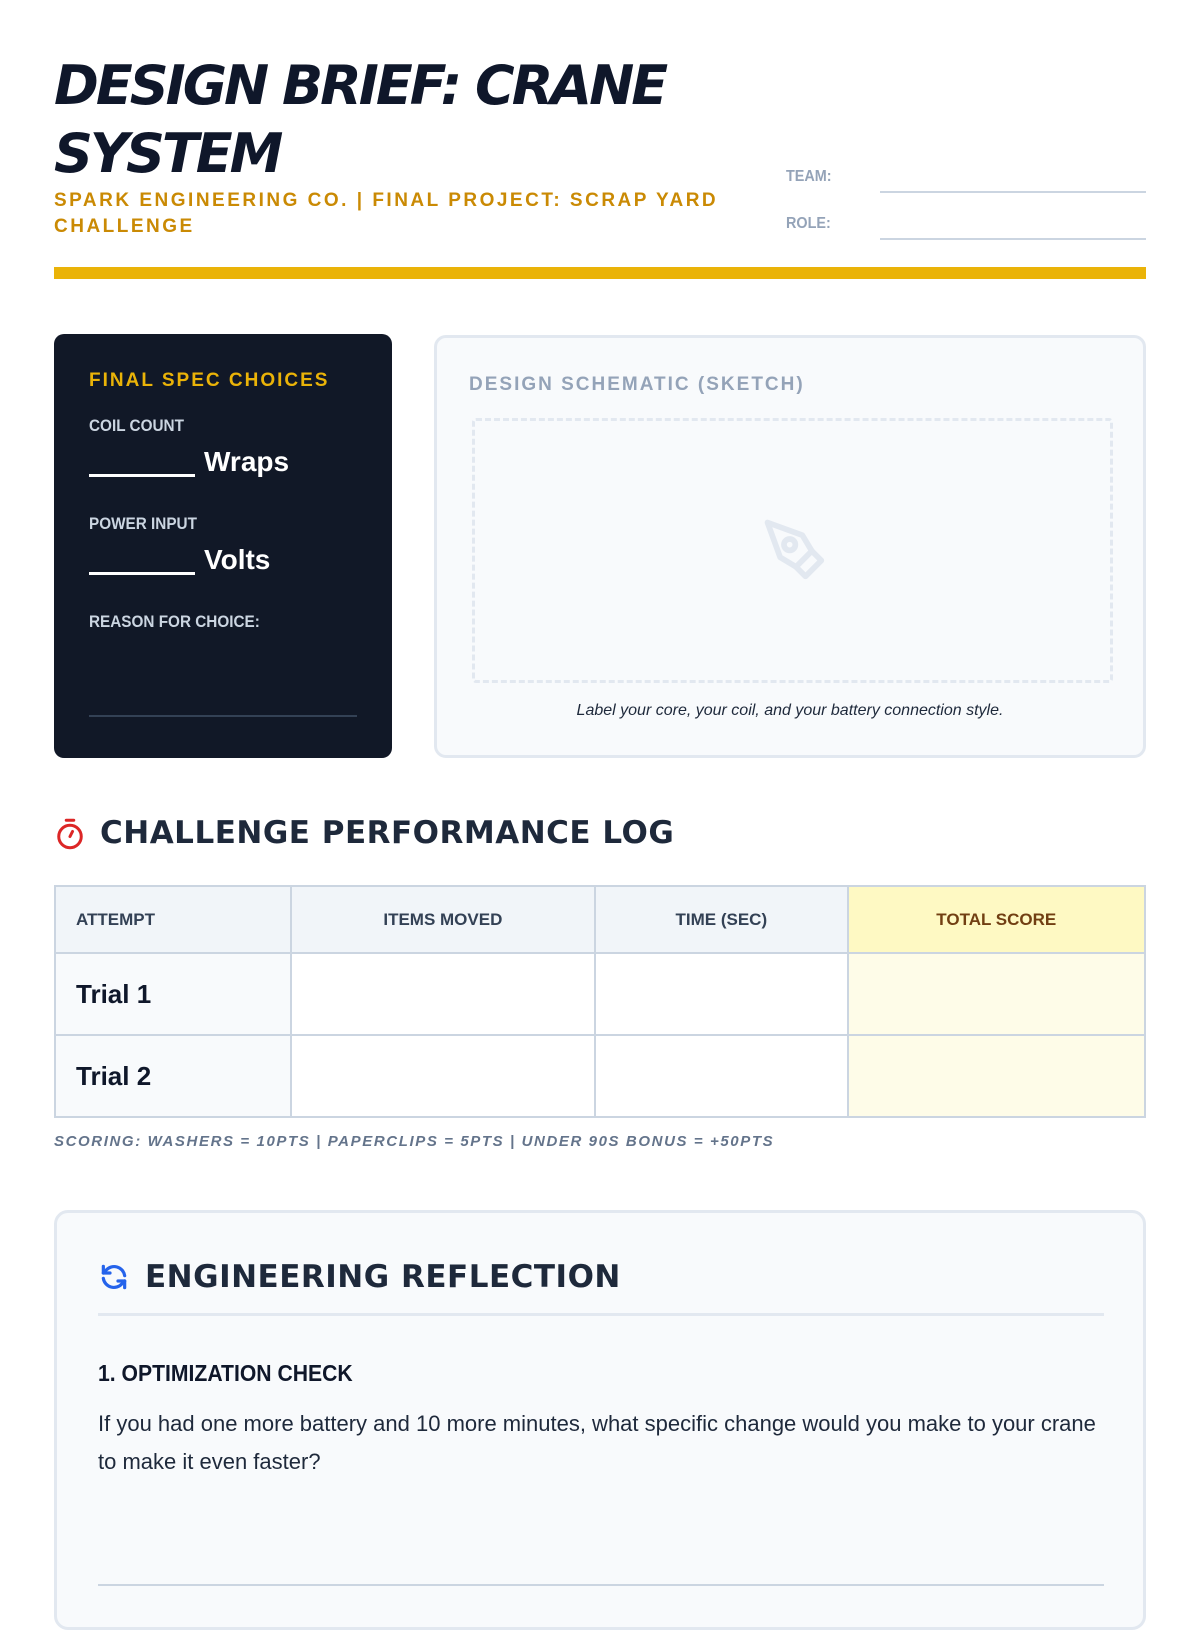 The height and width of the screenshot is (1630, 1200). What do you see at coordinates (173, 1076) in the screenshot?
I see `attempt-cell: Trial 2` at bounding box center [173, 1076].